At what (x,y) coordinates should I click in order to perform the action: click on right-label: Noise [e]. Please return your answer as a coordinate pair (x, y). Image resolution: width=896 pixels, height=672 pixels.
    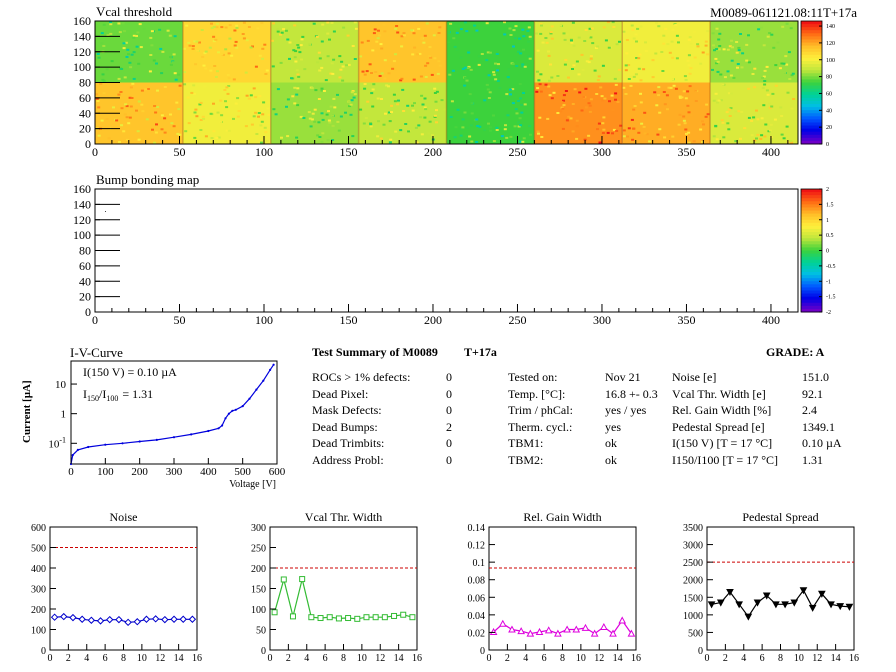
    Looking at the image, I should click on (694, 377).